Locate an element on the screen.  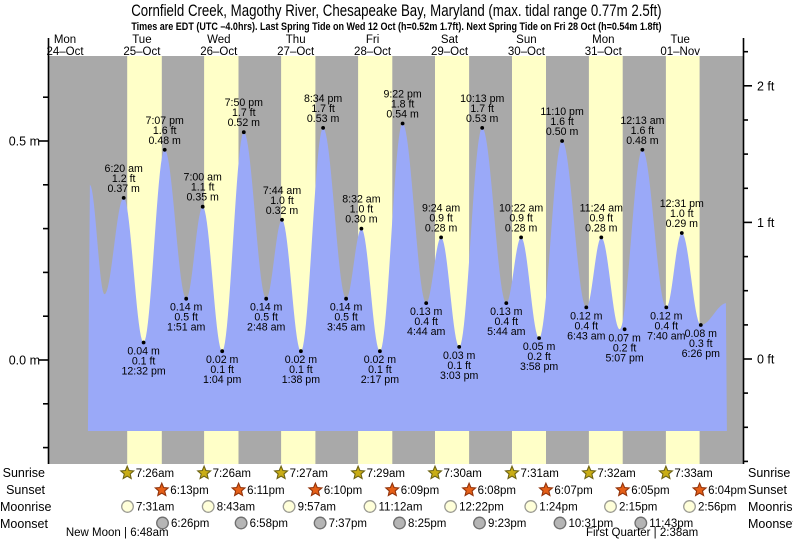
svg-text: 11:24 am is located at coordinates (602, 208).